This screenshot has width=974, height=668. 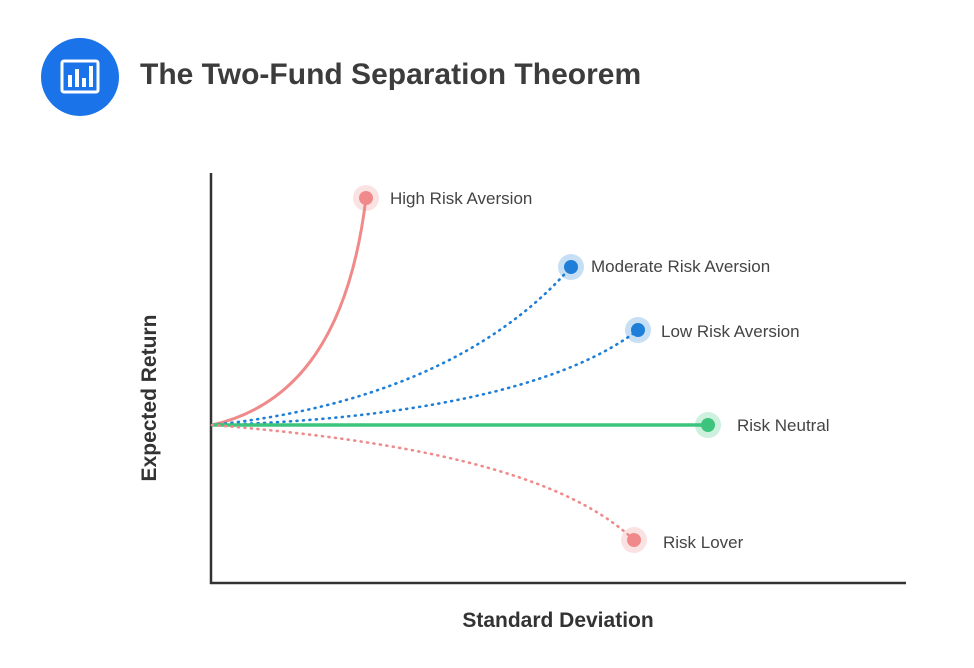 I want to click on bar-chart-icon, so click(x=80, y=77).